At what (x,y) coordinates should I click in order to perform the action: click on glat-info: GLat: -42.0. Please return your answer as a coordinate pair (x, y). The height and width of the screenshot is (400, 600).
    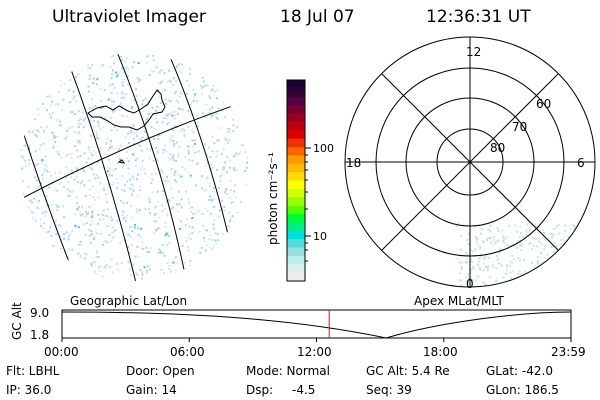
    Looking at the image, I should click on (519, 371).